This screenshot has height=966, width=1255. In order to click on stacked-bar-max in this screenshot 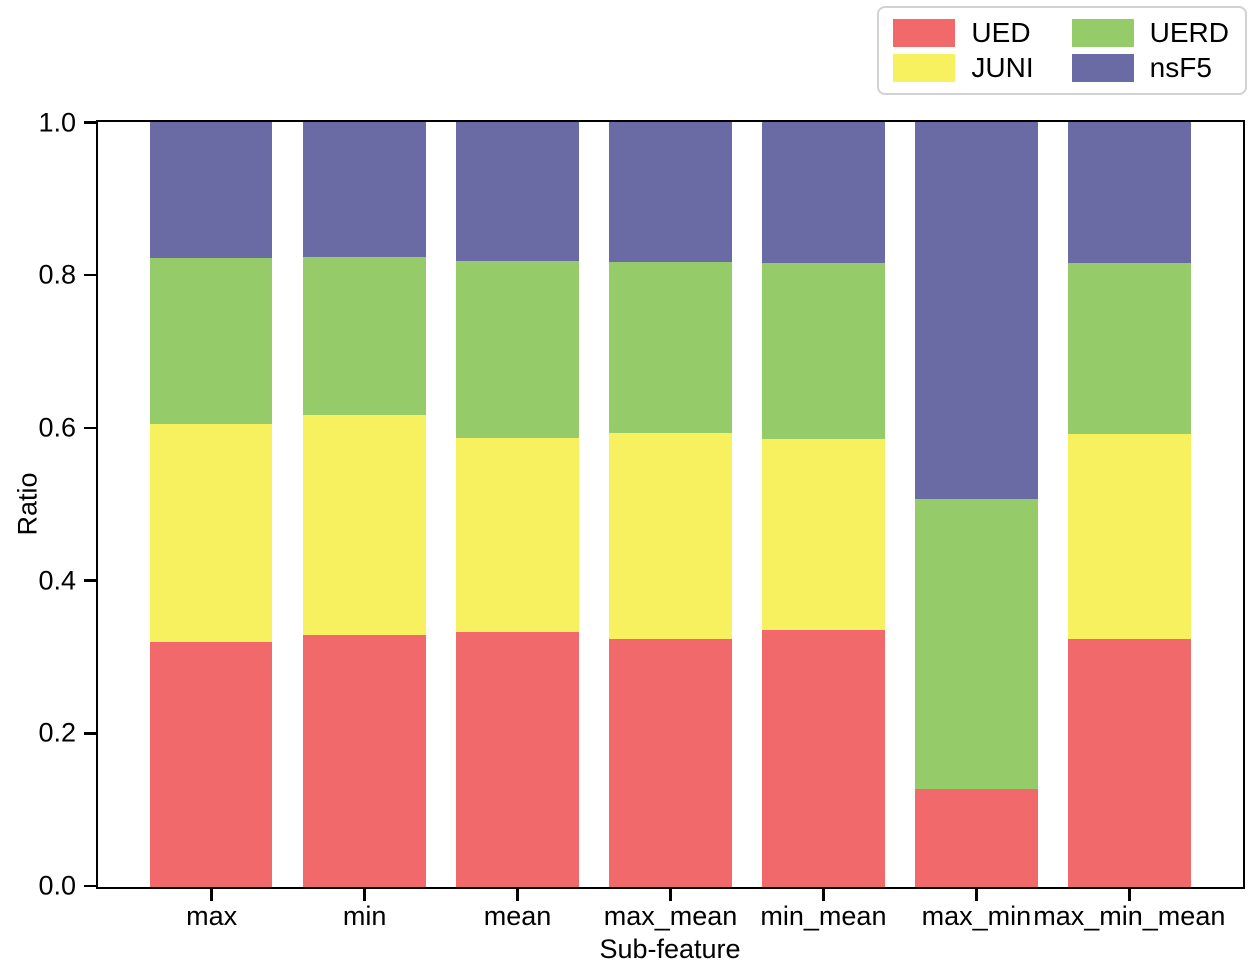, I will do `click(211, 504)`.